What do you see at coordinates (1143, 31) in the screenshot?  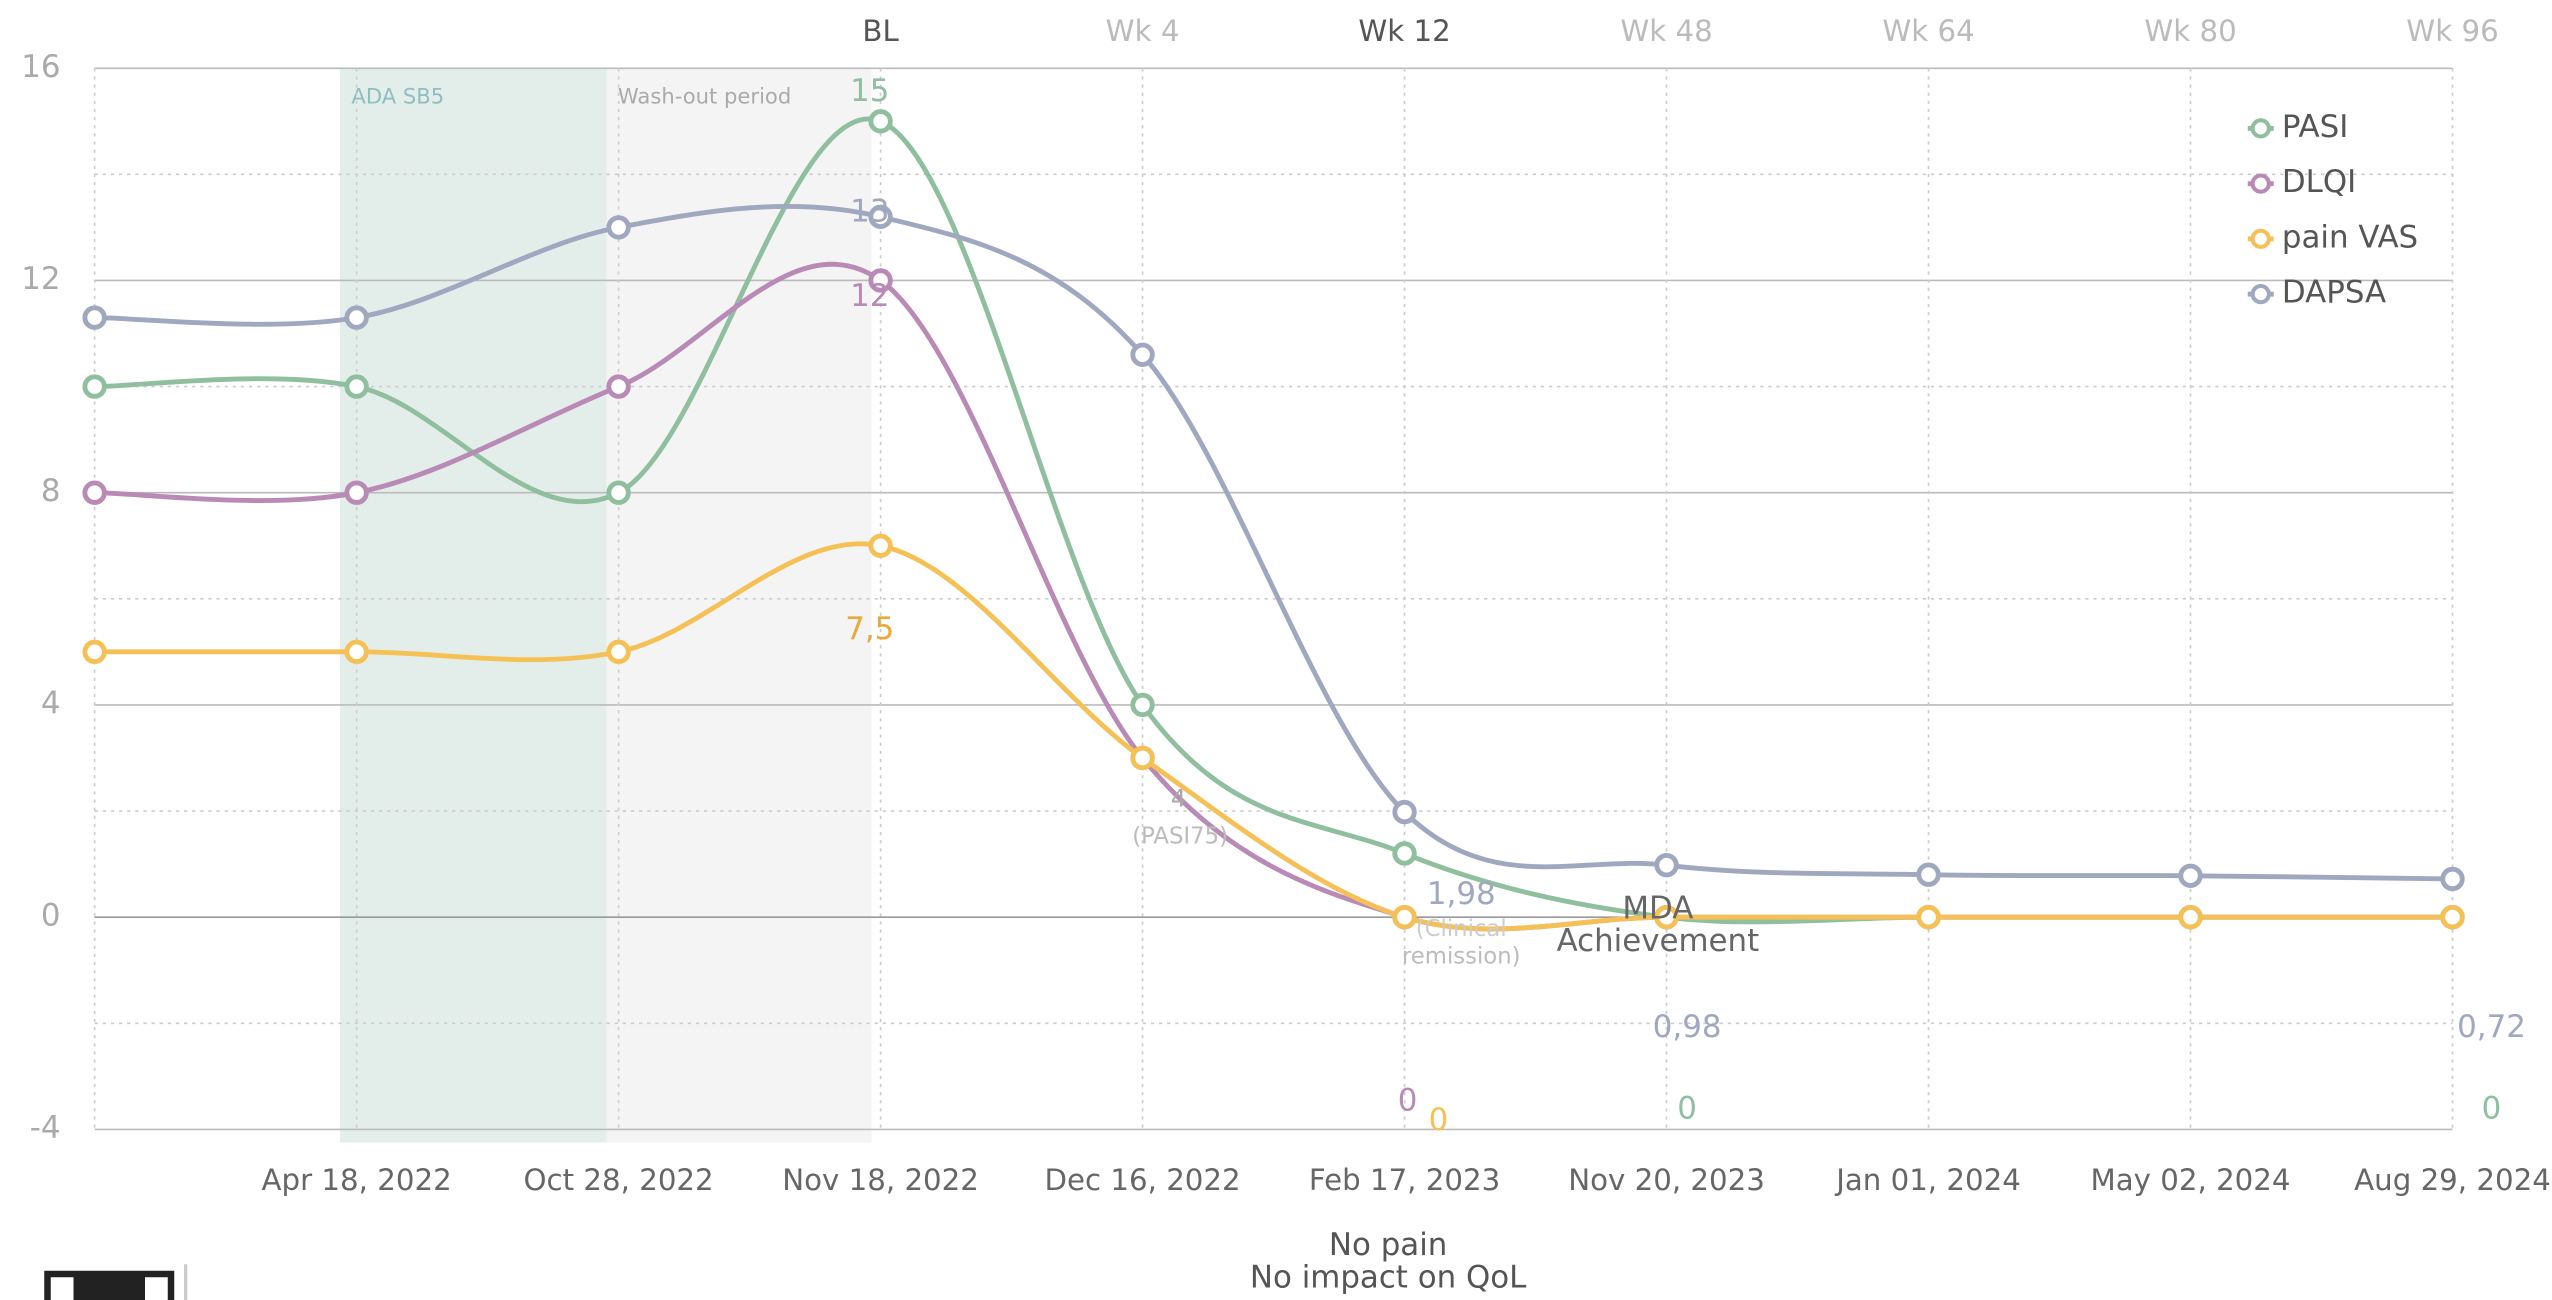 I see `top-tick-label: Wk 4` at bounding box center [1143, 31].